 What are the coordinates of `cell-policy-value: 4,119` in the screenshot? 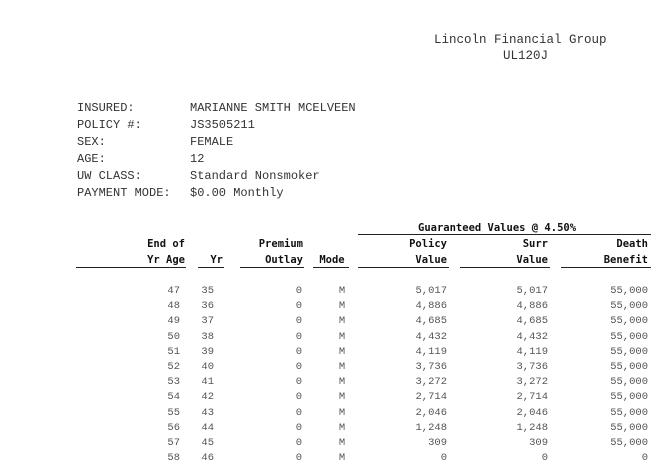 It's located at (431, 351).